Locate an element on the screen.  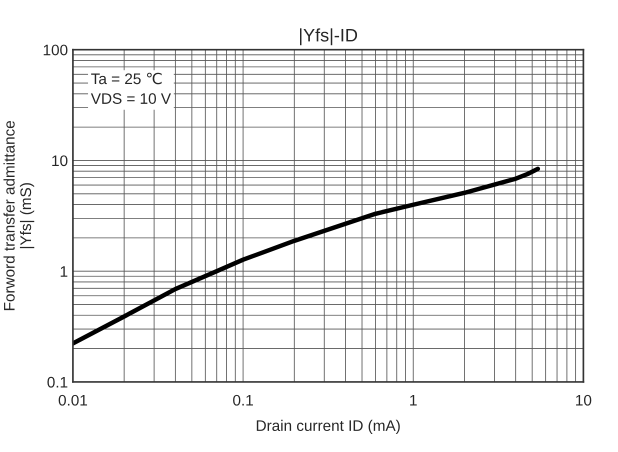
y-tick-label: 0.1 is located at coordinates (57, 382).